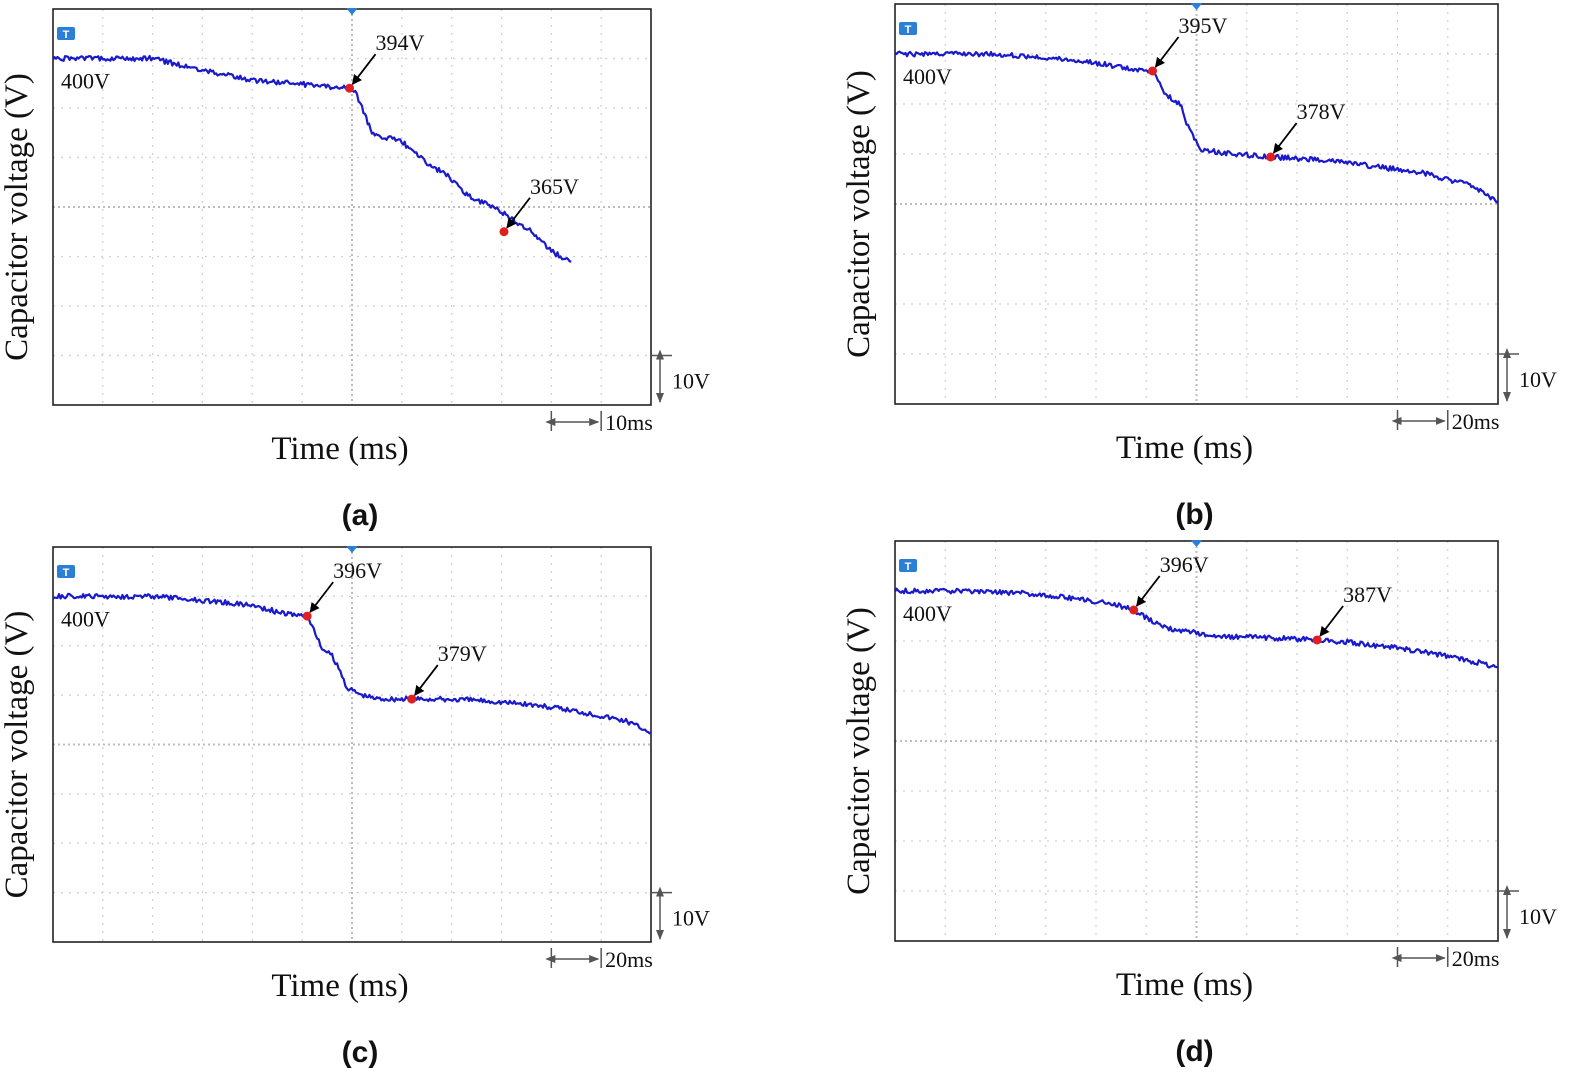  I want to click on time-scale-label: 10ms, so click(629, 422).